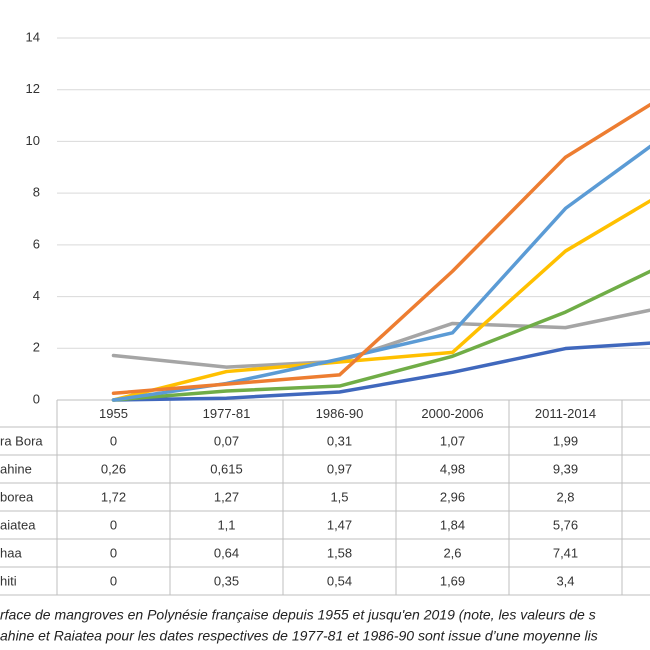 The image size is (650, 650). Describe the element at coordinates (565, 468) in the screenshot. I see `table-cell: 9,39` at that location.